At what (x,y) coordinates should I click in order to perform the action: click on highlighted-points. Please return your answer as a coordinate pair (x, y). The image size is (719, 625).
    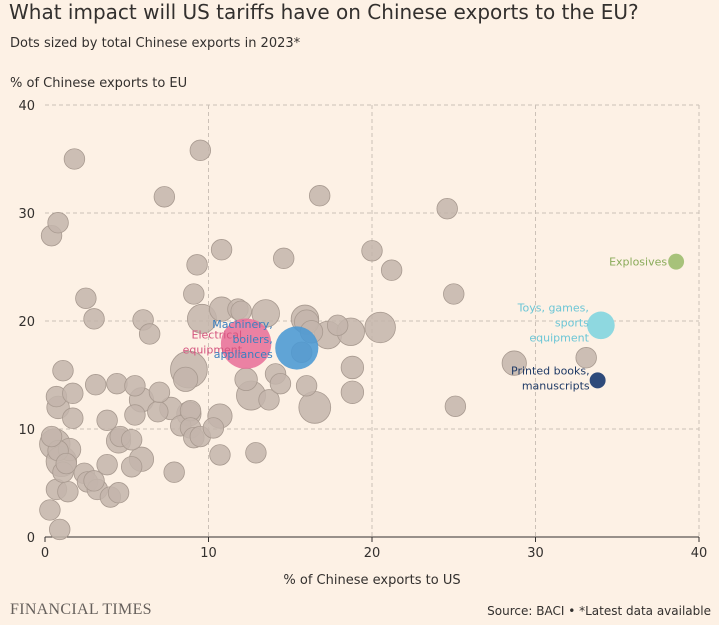
    Looking at the image, I should click on (452, 321).